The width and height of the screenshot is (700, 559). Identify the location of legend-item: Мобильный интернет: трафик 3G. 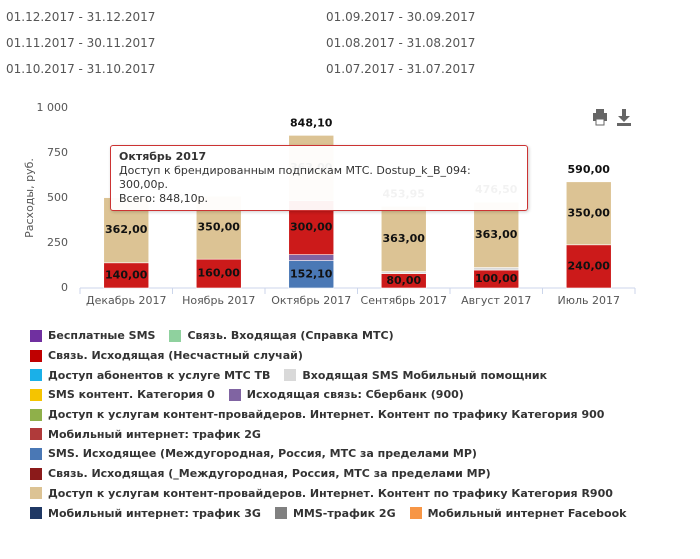
(145, 511).